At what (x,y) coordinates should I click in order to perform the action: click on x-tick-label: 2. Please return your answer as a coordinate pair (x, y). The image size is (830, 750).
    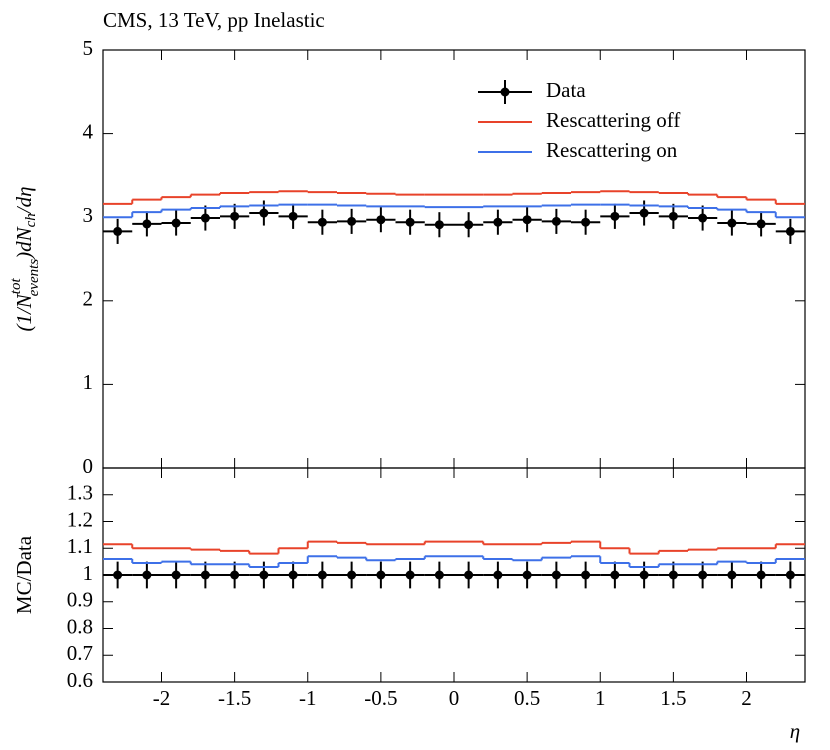
    Looking at the image, I should click on (746, 698).